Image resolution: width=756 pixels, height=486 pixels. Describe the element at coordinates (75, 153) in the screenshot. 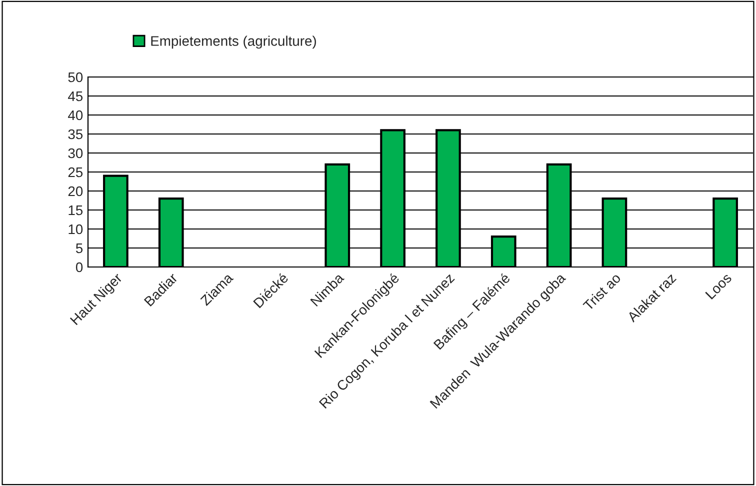

I see `y-tick-label: 30` at that location.